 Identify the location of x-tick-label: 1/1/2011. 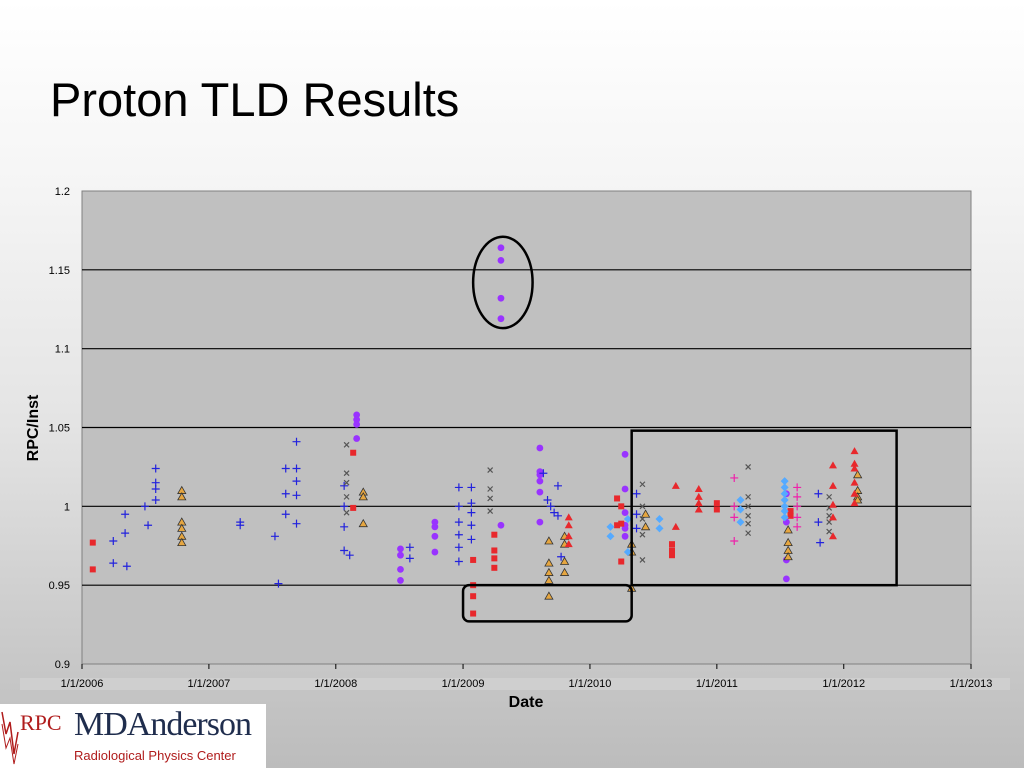
(717, 684).